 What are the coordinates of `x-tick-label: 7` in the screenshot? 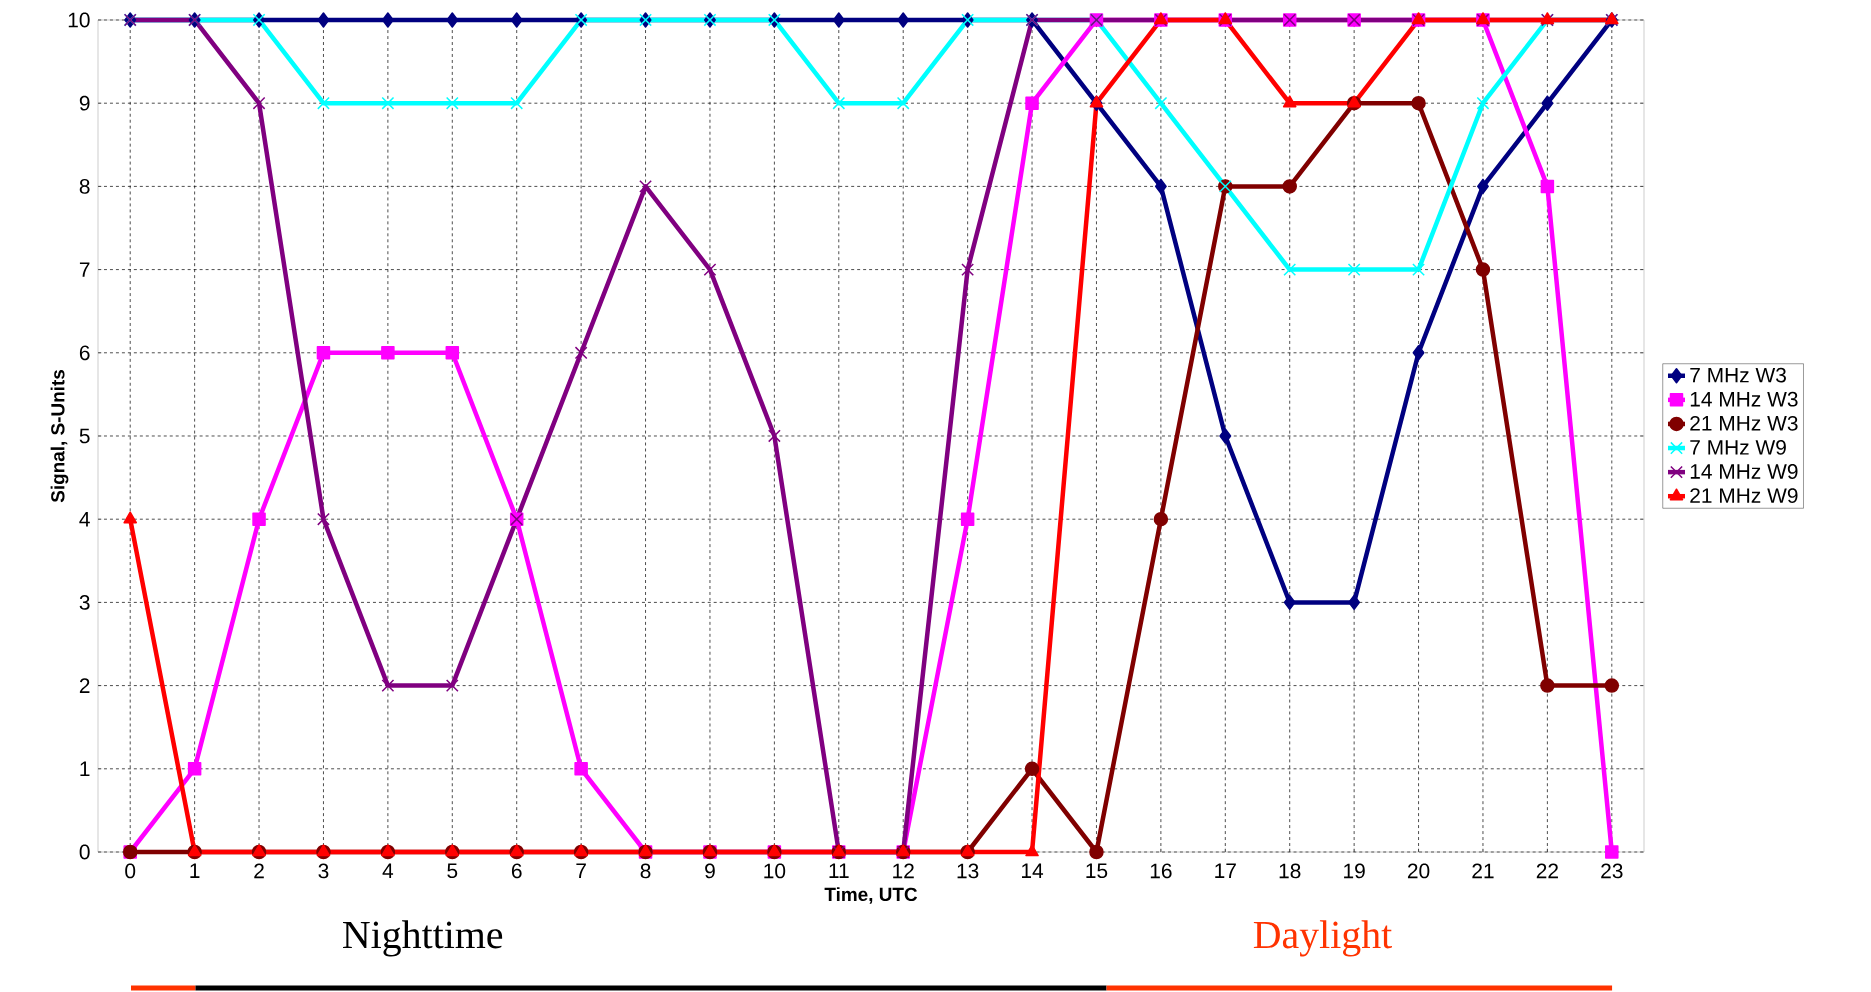 It's located at (581, 870).